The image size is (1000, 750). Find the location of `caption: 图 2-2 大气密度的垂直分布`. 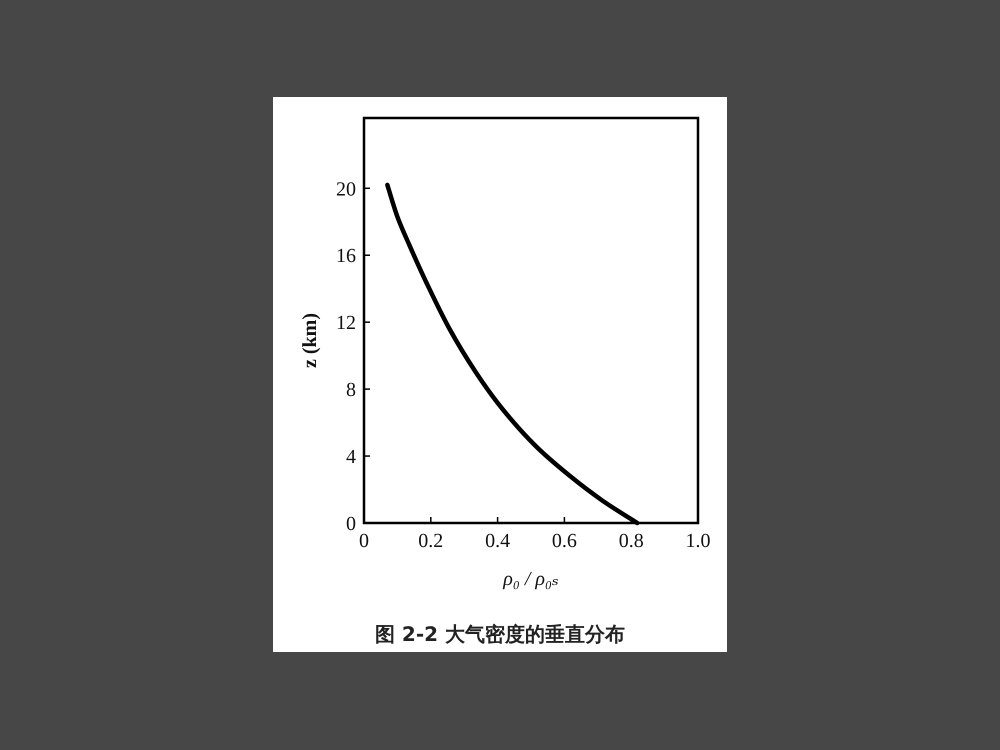

caption: 图 2-2 大气密度的垂直分布 is located at coordinates (500, 634).